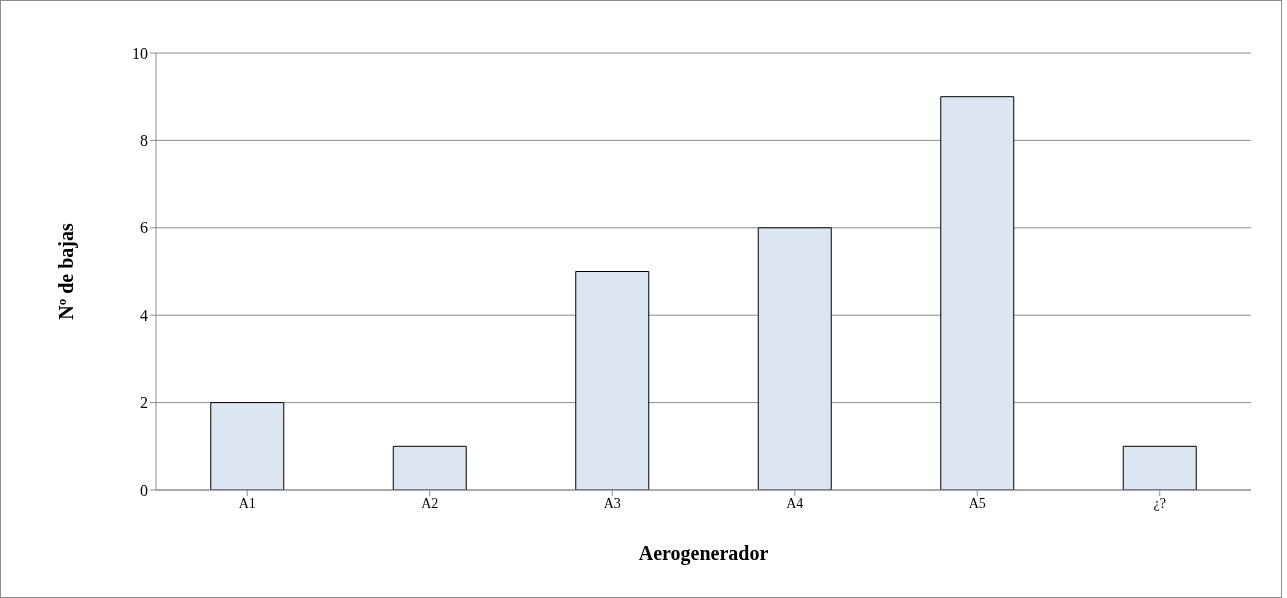 The width and height of the screenshot is (1287, 598). I want to click on x-tick-label: A4, so click(795, 503).